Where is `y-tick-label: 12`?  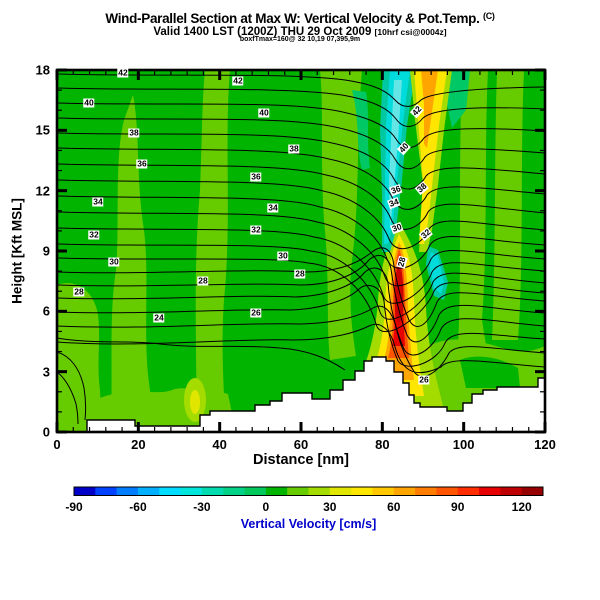 y-tick-label: 12 is located at coordinates (42, 191).